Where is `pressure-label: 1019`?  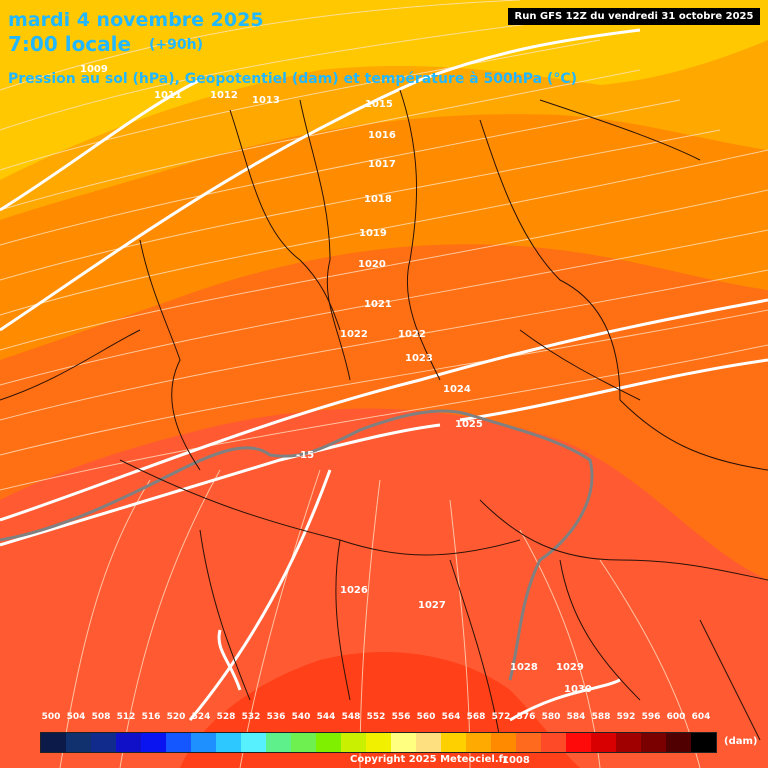
pressure-label: 1019 is located at coordinates (373, 233).